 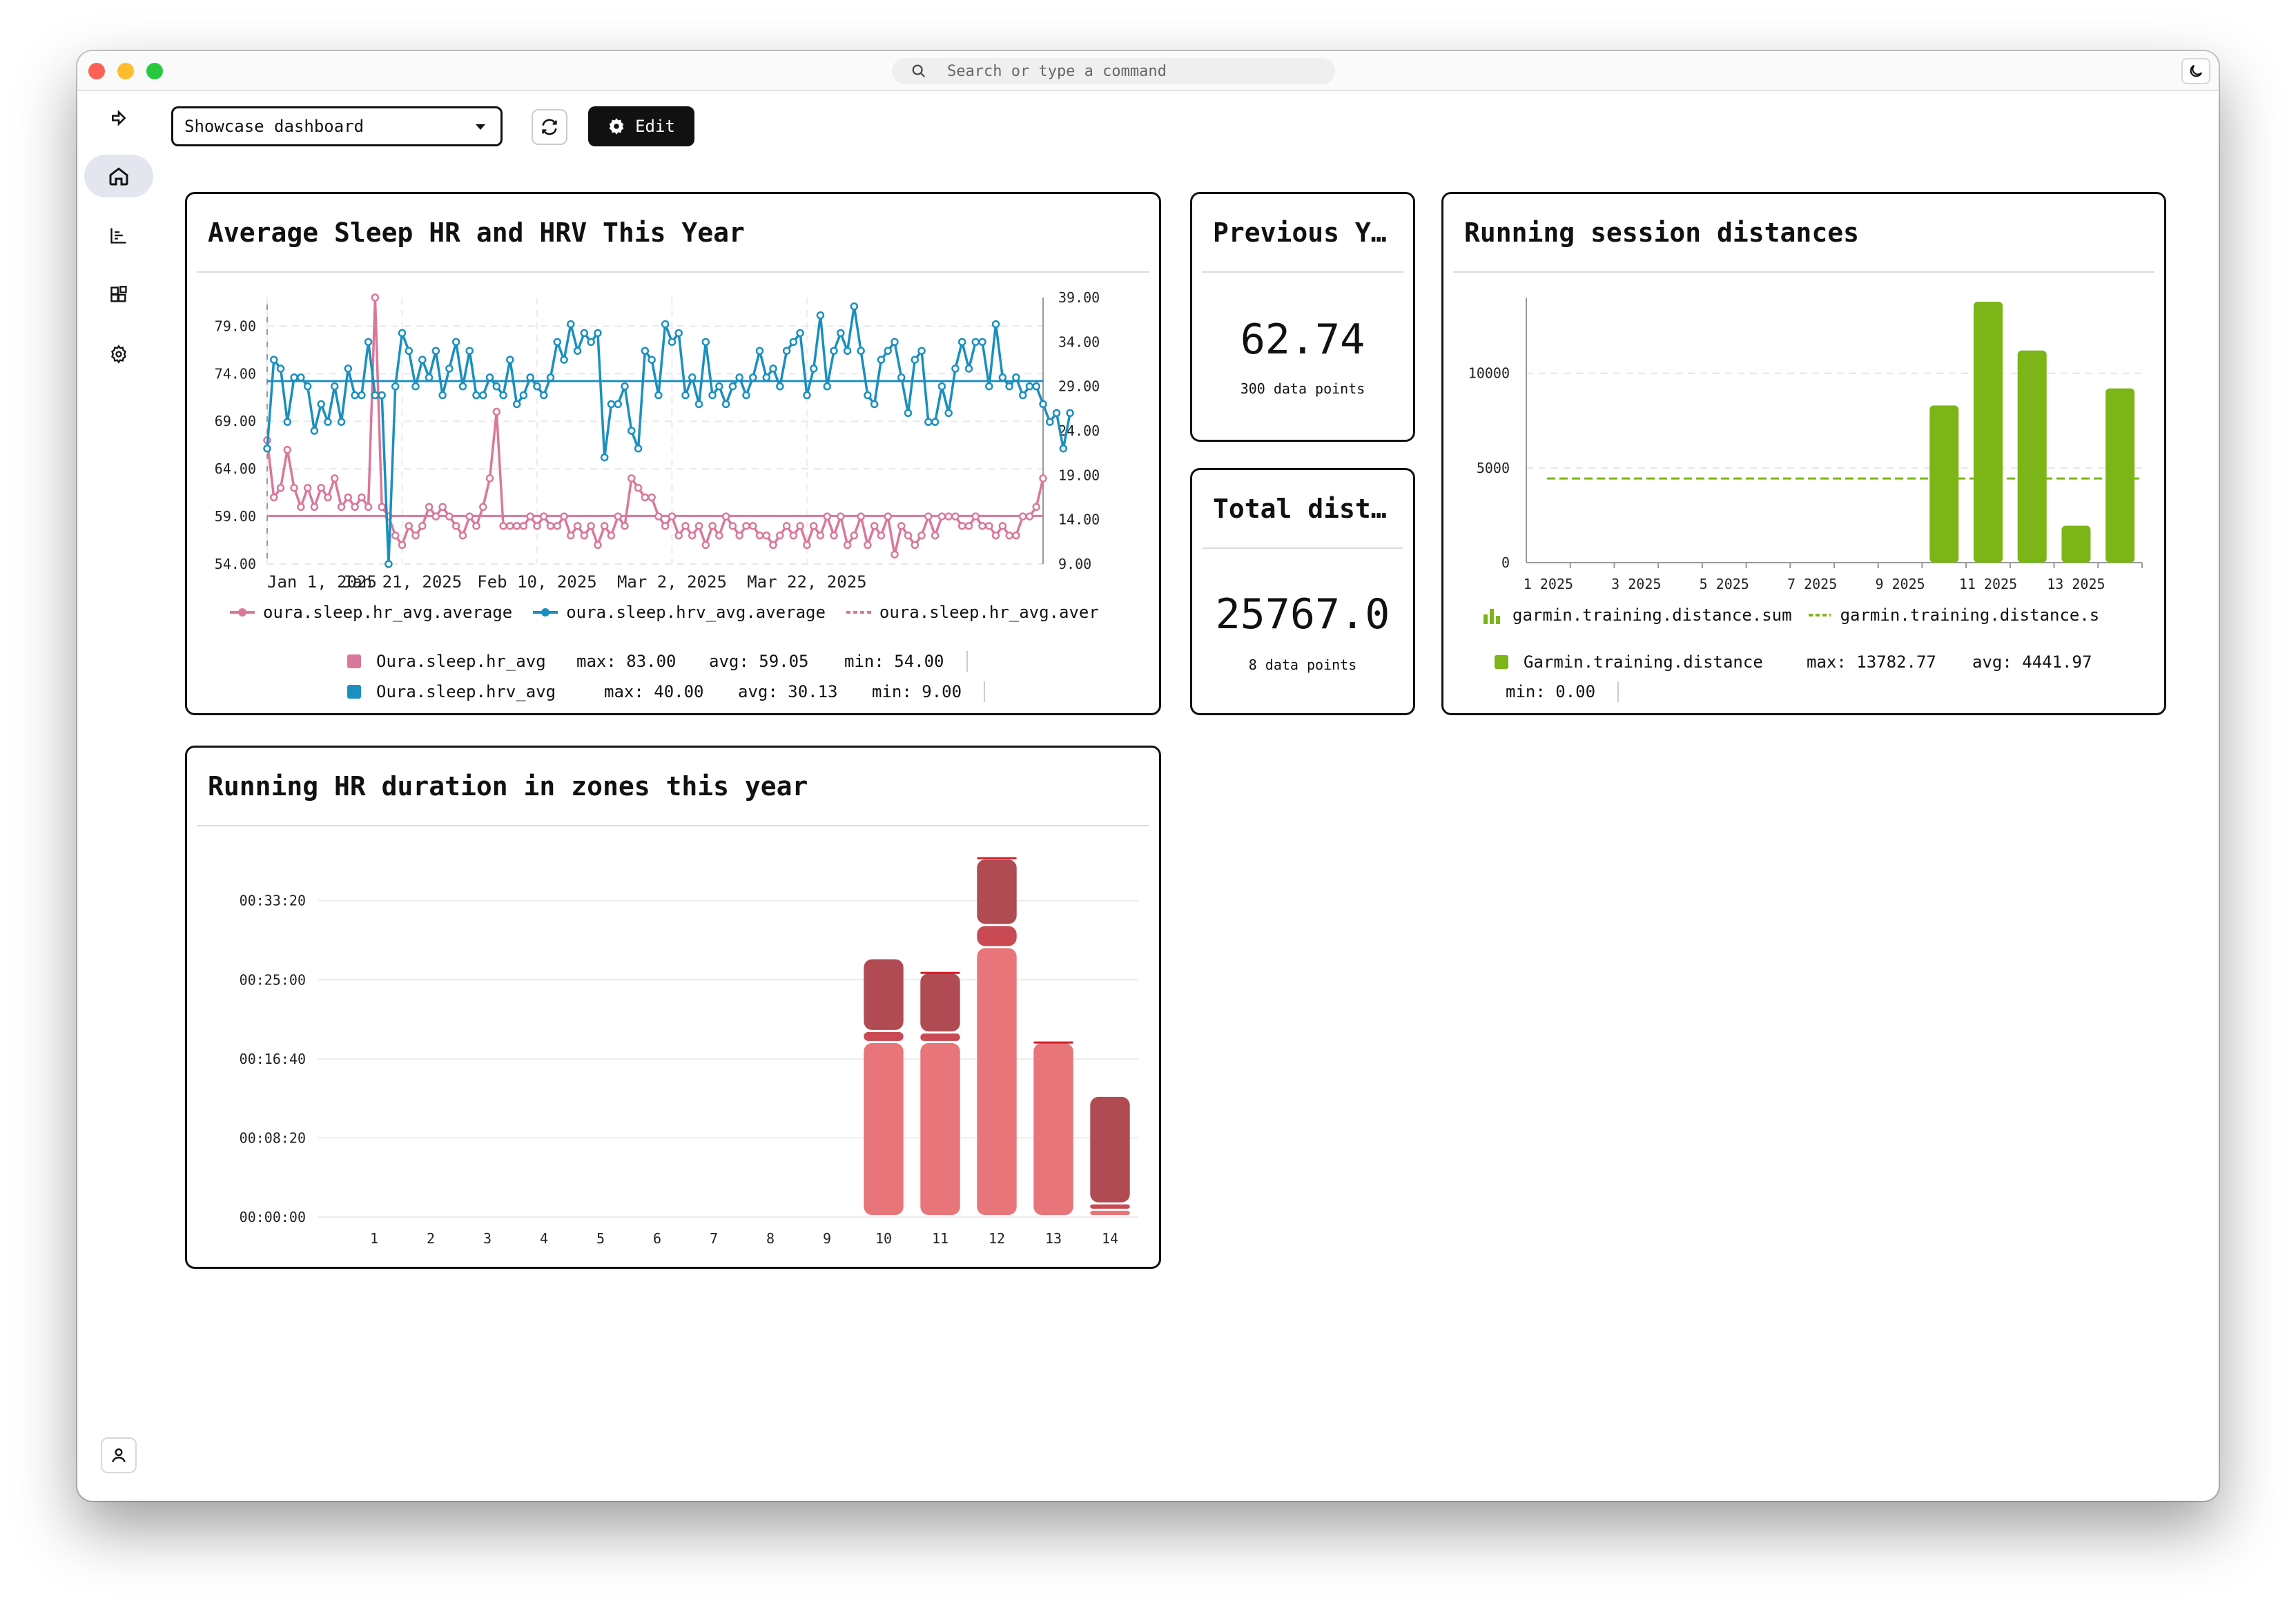 What do you see at coordinates (1652, 615) in the screenshot?
I see `legend-item: garmin.training.distance.sum` at bounding box center [1652, 615].